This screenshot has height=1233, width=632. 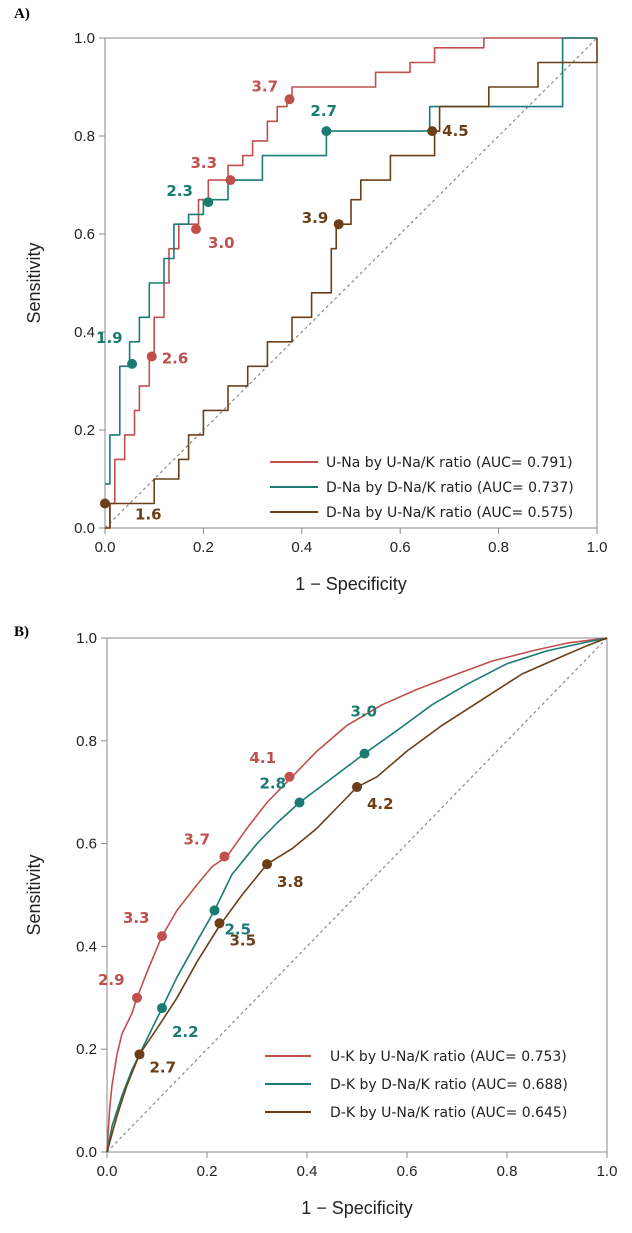 What do you see at coordinates (148, 515) in the screenshot?
I see `threshold-label: 1.6` at bounding box center [148, 515].